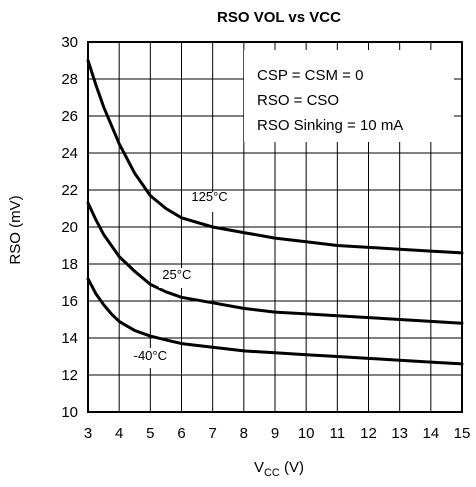  What do you see at coordinates (298, 100) in the screenshot?
I see `annotation-text: RSO = CSO` at bounding box center [298, 100].